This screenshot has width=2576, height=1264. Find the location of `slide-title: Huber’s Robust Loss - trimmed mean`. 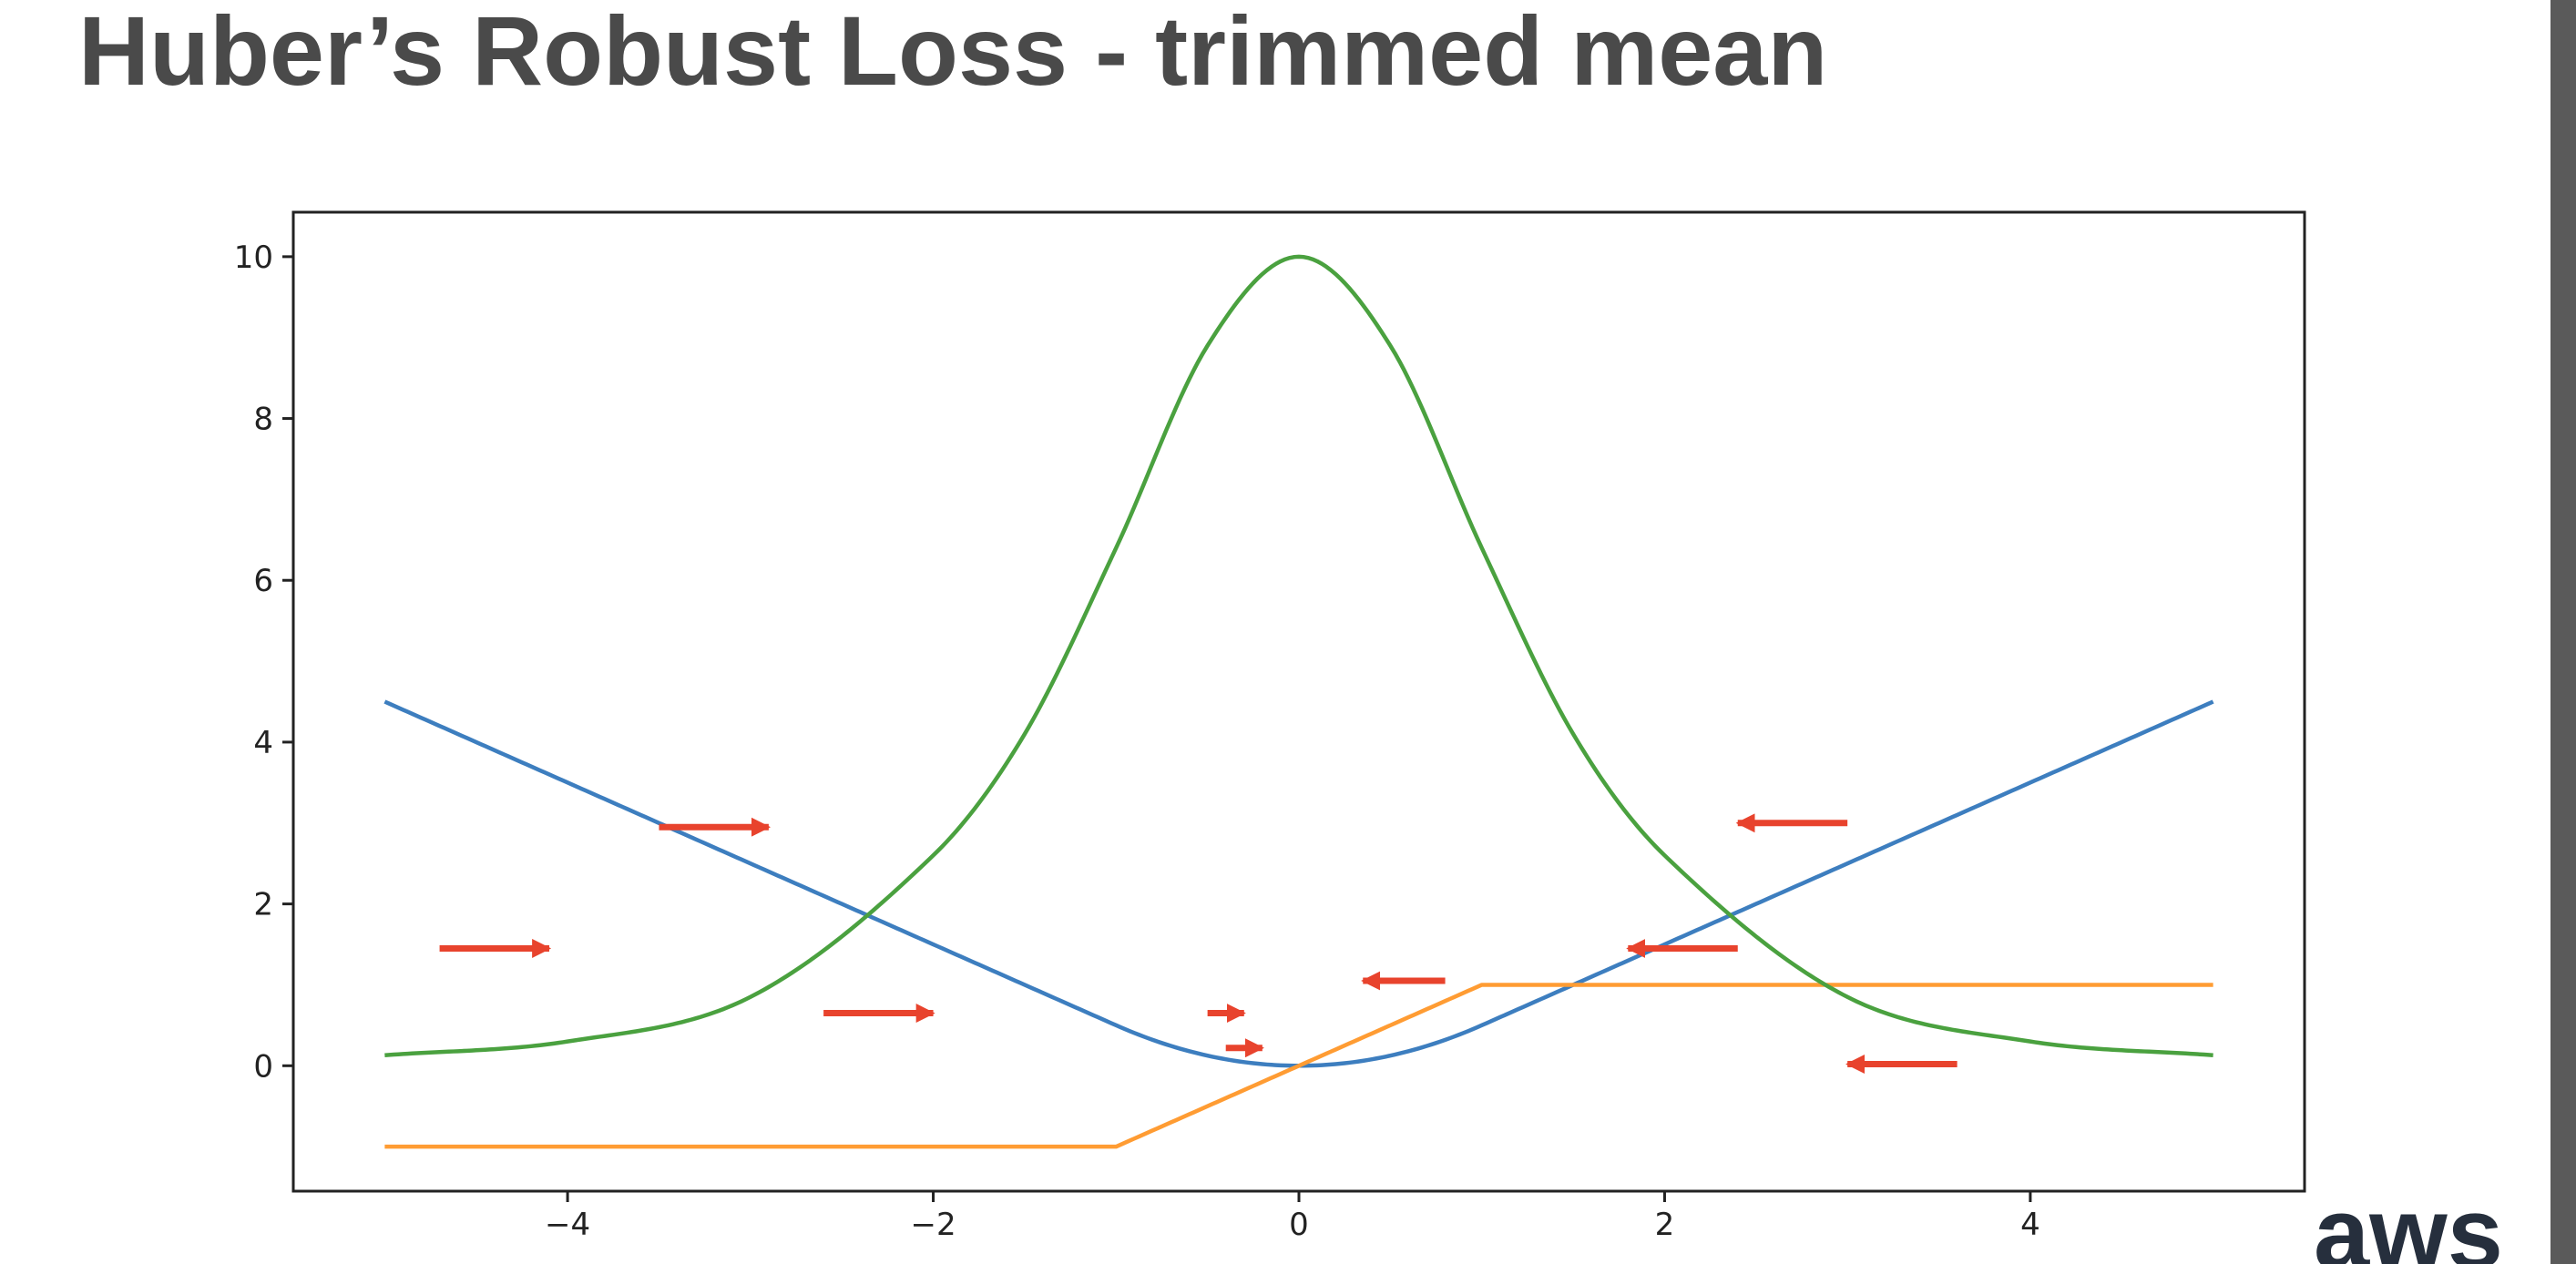

slide-title: Huber’s Robust Loss - trimmed mean is located at coordinates (953, 53).